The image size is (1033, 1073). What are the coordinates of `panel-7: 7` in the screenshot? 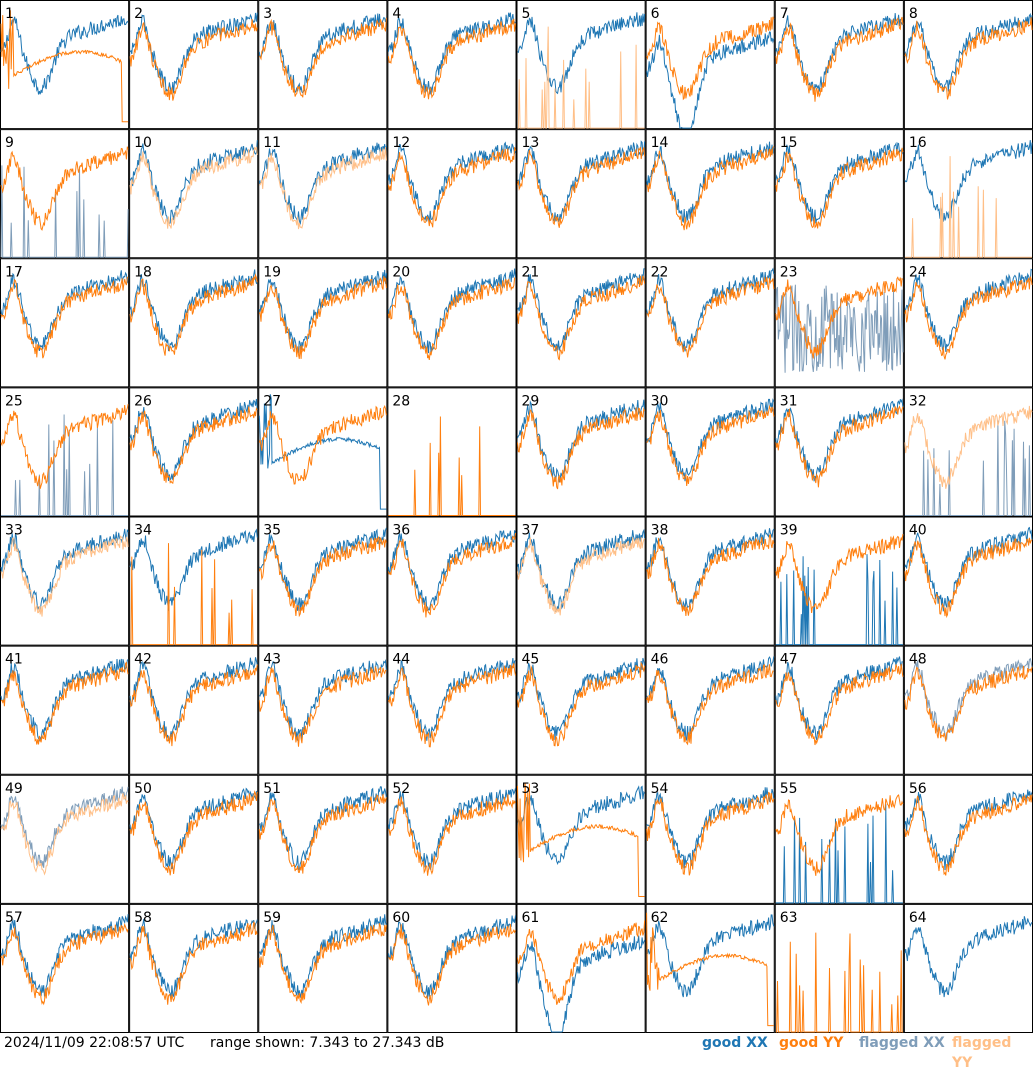 It's located at (839, 65).